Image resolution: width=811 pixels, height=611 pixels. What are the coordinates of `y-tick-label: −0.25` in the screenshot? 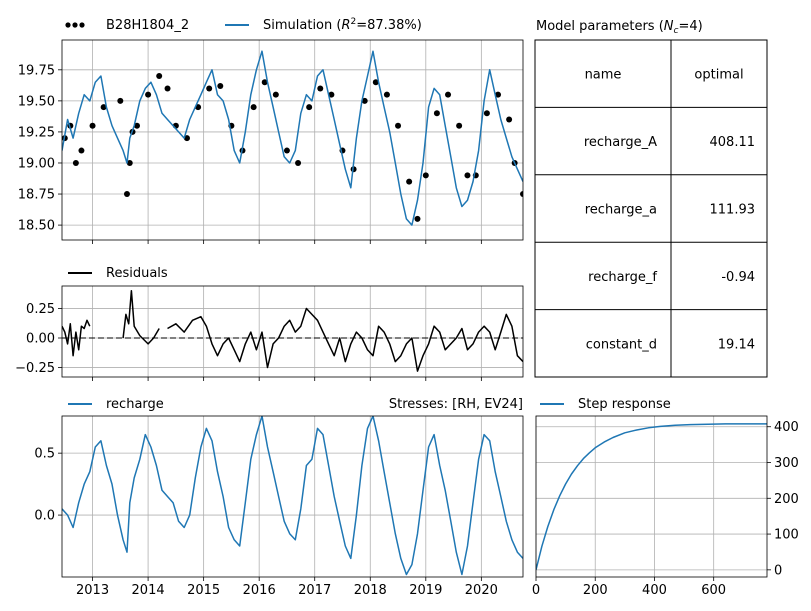 It's located at (35, 368).